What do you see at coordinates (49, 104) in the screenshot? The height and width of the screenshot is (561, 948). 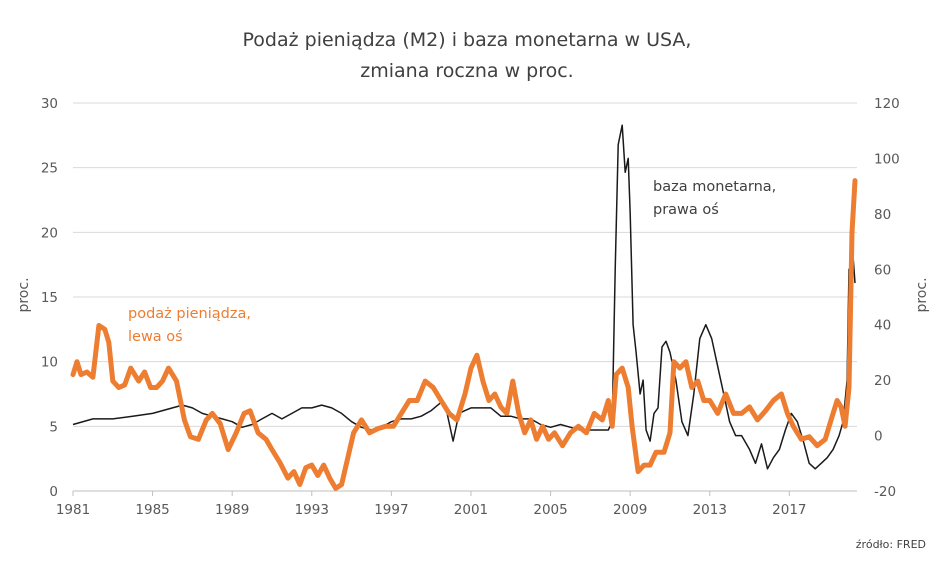 I see `left-tick-label: 30` at bounding box center [49, 104].